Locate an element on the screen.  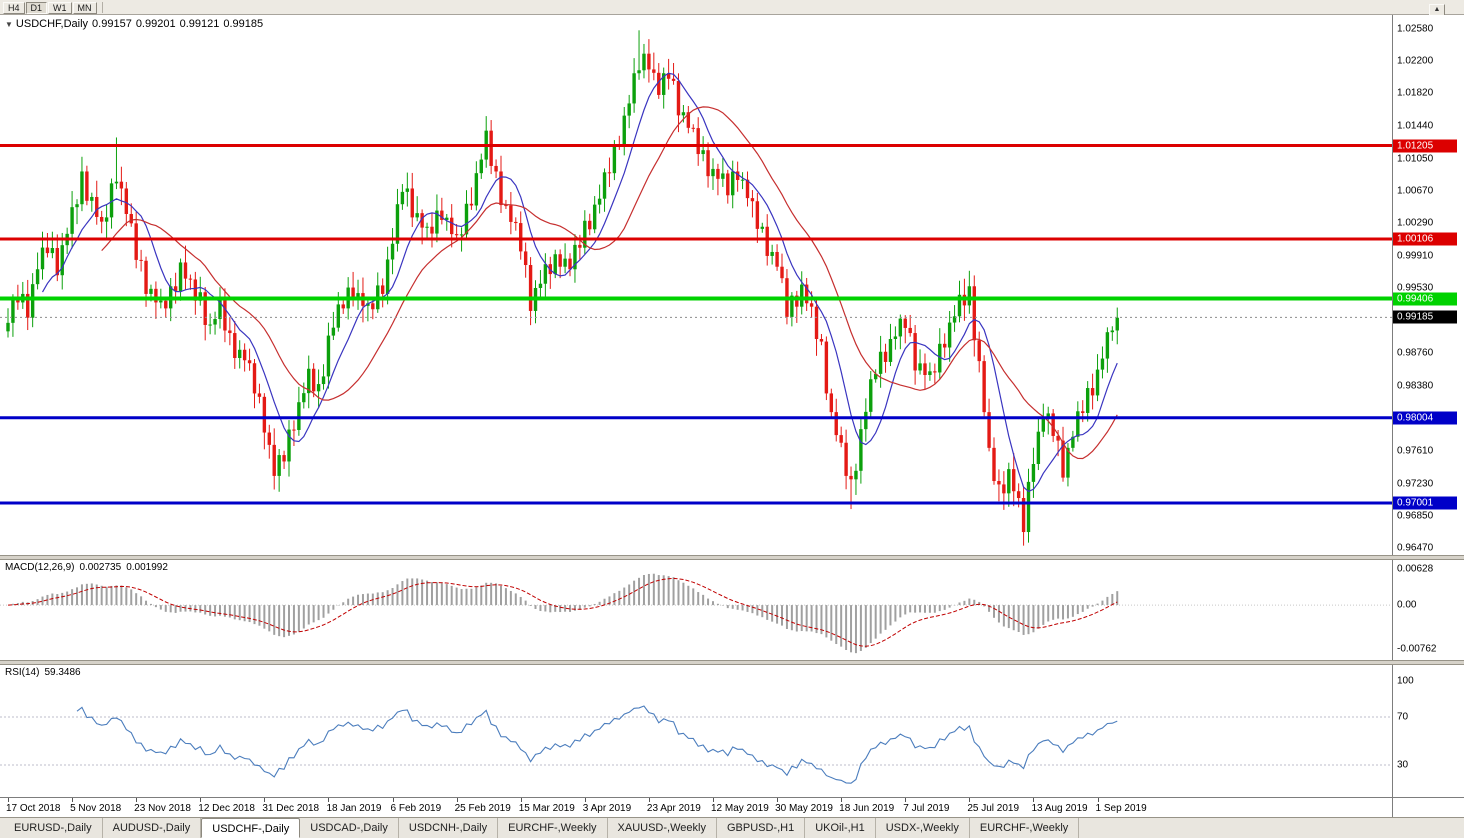
price-tick-label: 1.00290 is located at coordinates (1415, 223).